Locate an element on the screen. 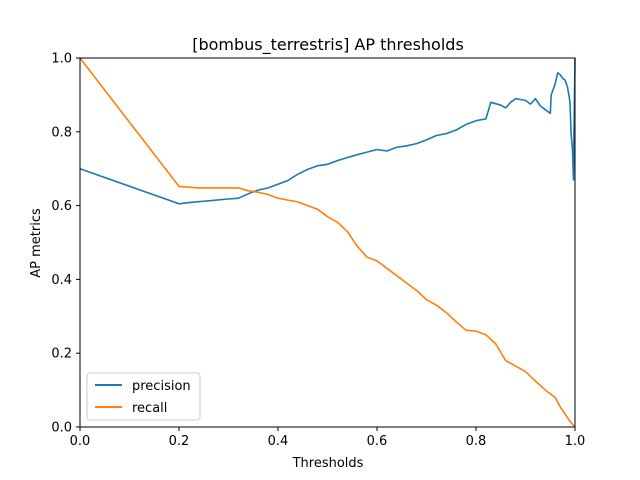 This screenshot has height=480, width=640. y-tick-label: 0.6 is located at coordinates (61, 206).